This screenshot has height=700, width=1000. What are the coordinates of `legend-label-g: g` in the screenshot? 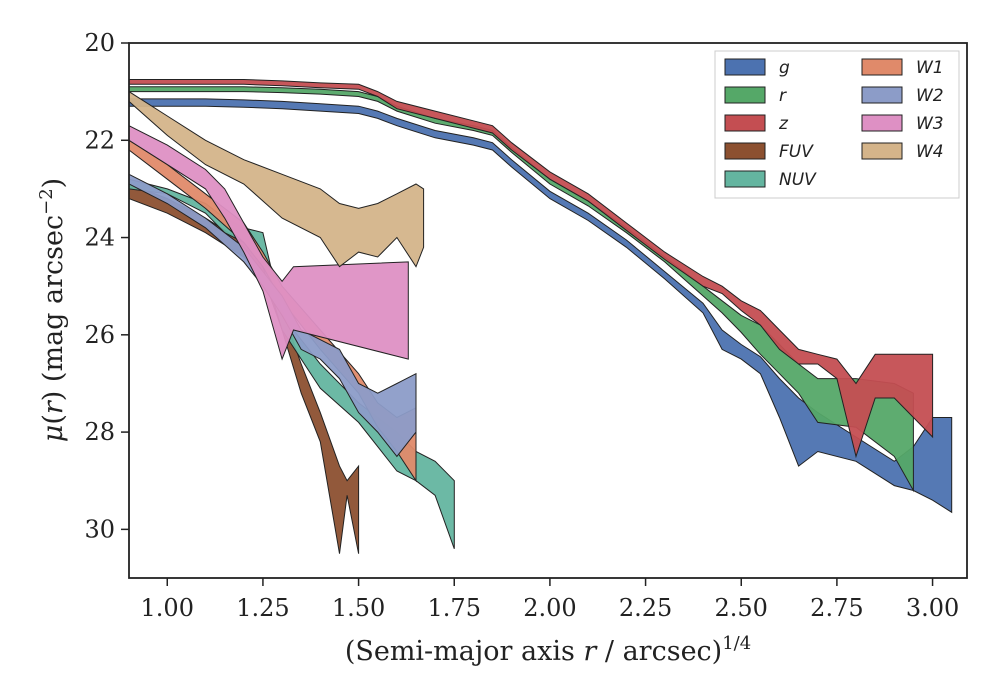 It's located at (784, 68).